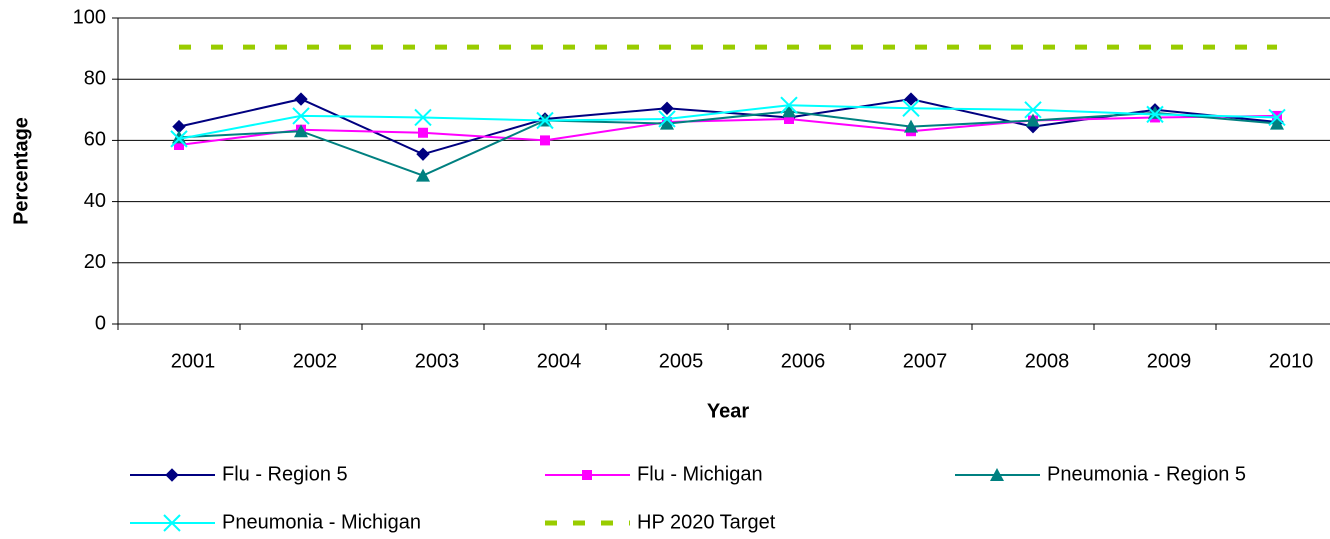 The width and height of the screenshot is (1330, 539). I want to click on y-axis-title: Percentage, so click(21, 171).